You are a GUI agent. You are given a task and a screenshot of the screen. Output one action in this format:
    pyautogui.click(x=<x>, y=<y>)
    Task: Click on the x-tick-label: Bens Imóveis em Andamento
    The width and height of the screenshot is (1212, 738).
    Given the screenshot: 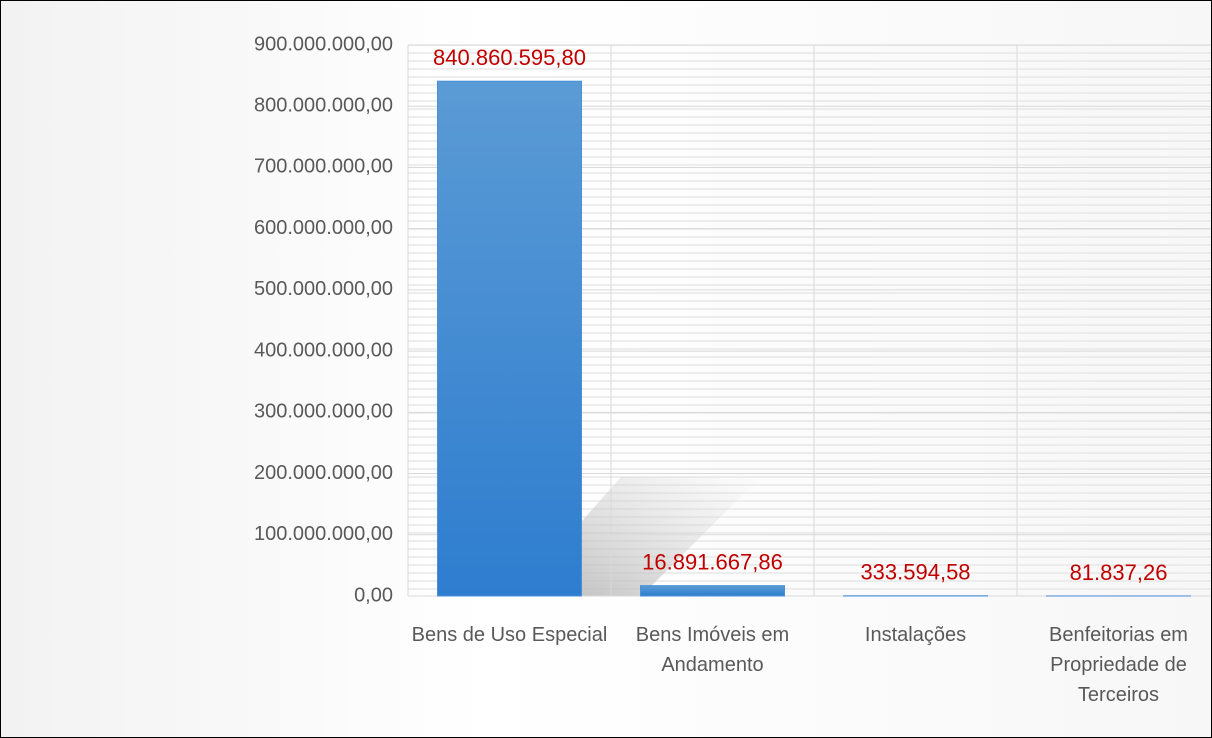 What is the action you would take?
    pyautogui.click(x=712, y=650)
    